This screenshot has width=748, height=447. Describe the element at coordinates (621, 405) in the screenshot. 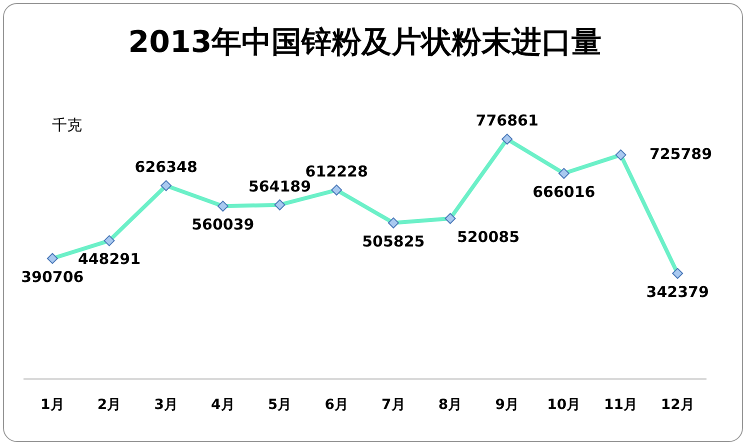

I see `x-tick-label: 11月` at that location.